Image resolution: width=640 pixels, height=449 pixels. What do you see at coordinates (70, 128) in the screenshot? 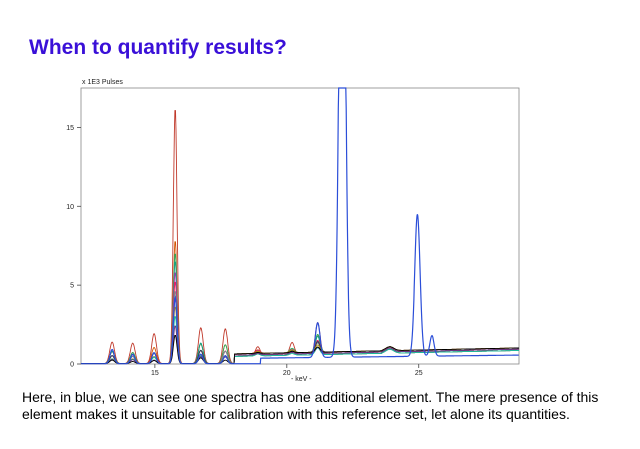
I see `y-tick-label: 15` at bounding box center [70, 128].